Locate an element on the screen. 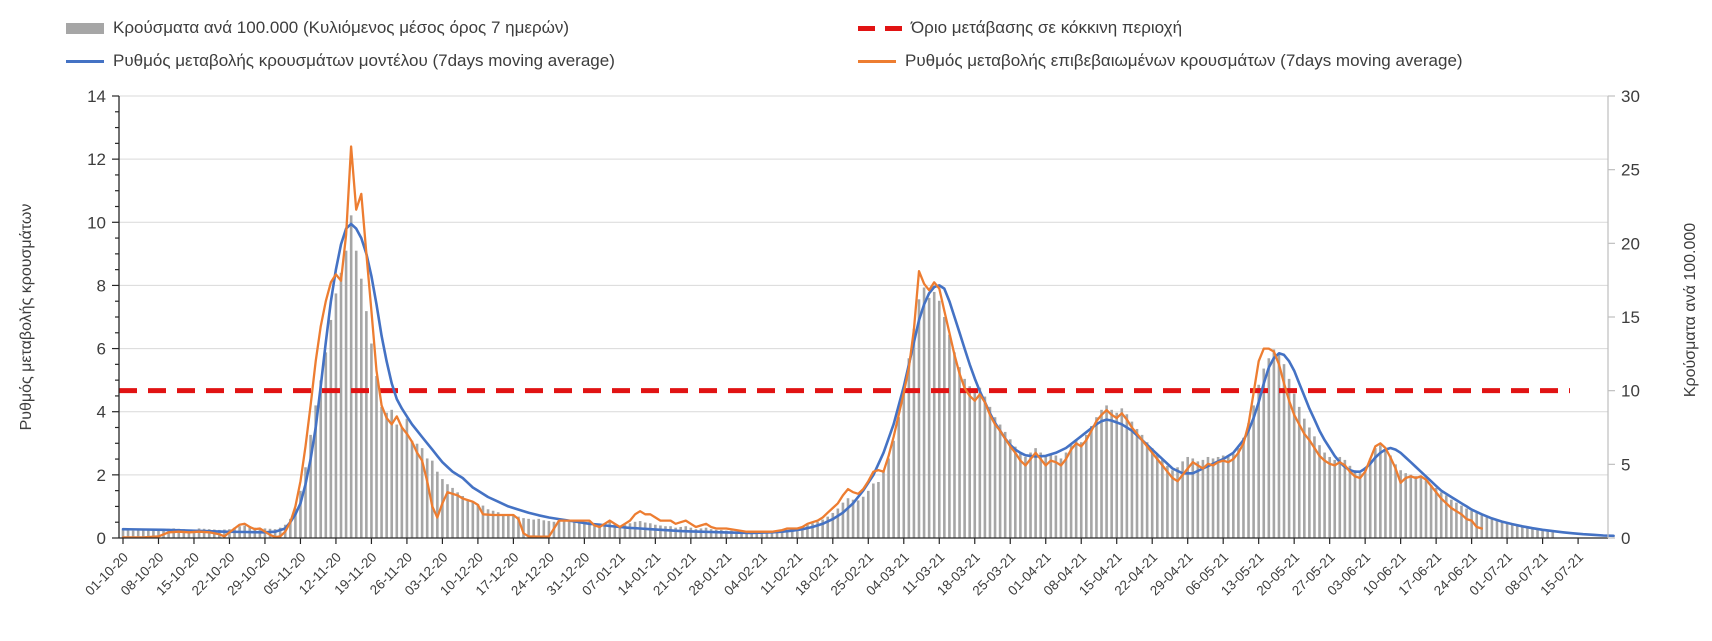 Image resolution: width=1712 pixels, height=641 pixels. legend-label-red-threshold: Όριο μετάβασης σε κόκκινη περιοχή is located at coordinates (1047, 27).